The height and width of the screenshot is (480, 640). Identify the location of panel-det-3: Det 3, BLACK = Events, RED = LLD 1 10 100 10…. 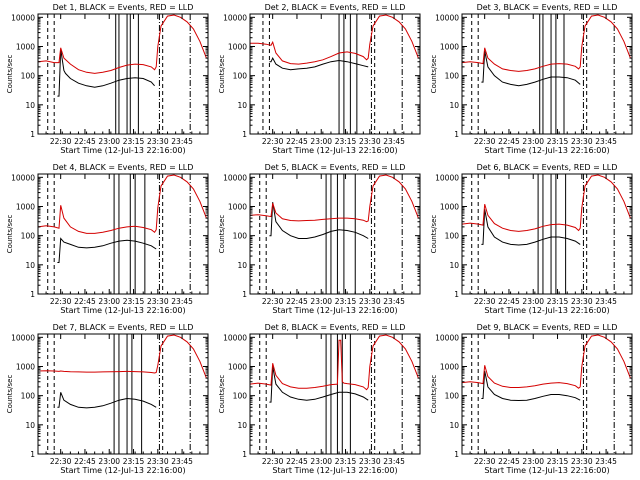
(531, 79).